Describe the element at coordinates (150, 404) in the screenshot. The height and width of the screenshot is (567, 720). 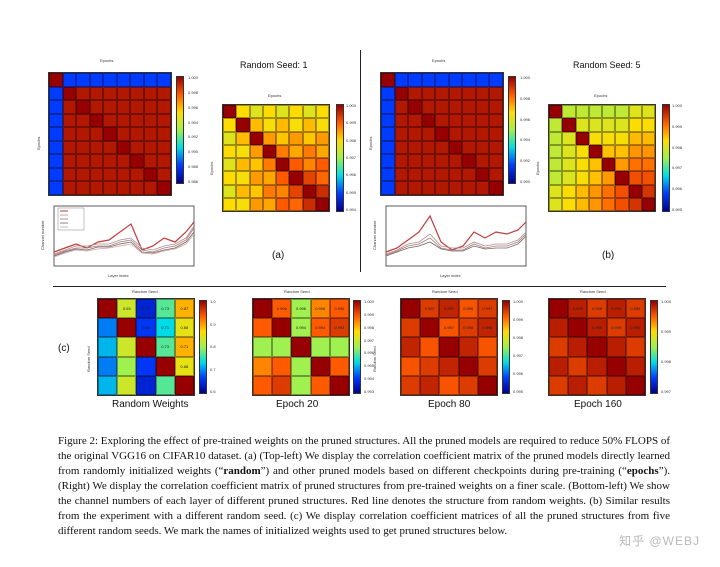
I see `c-rw-subtitle: Random Weights` at that location.